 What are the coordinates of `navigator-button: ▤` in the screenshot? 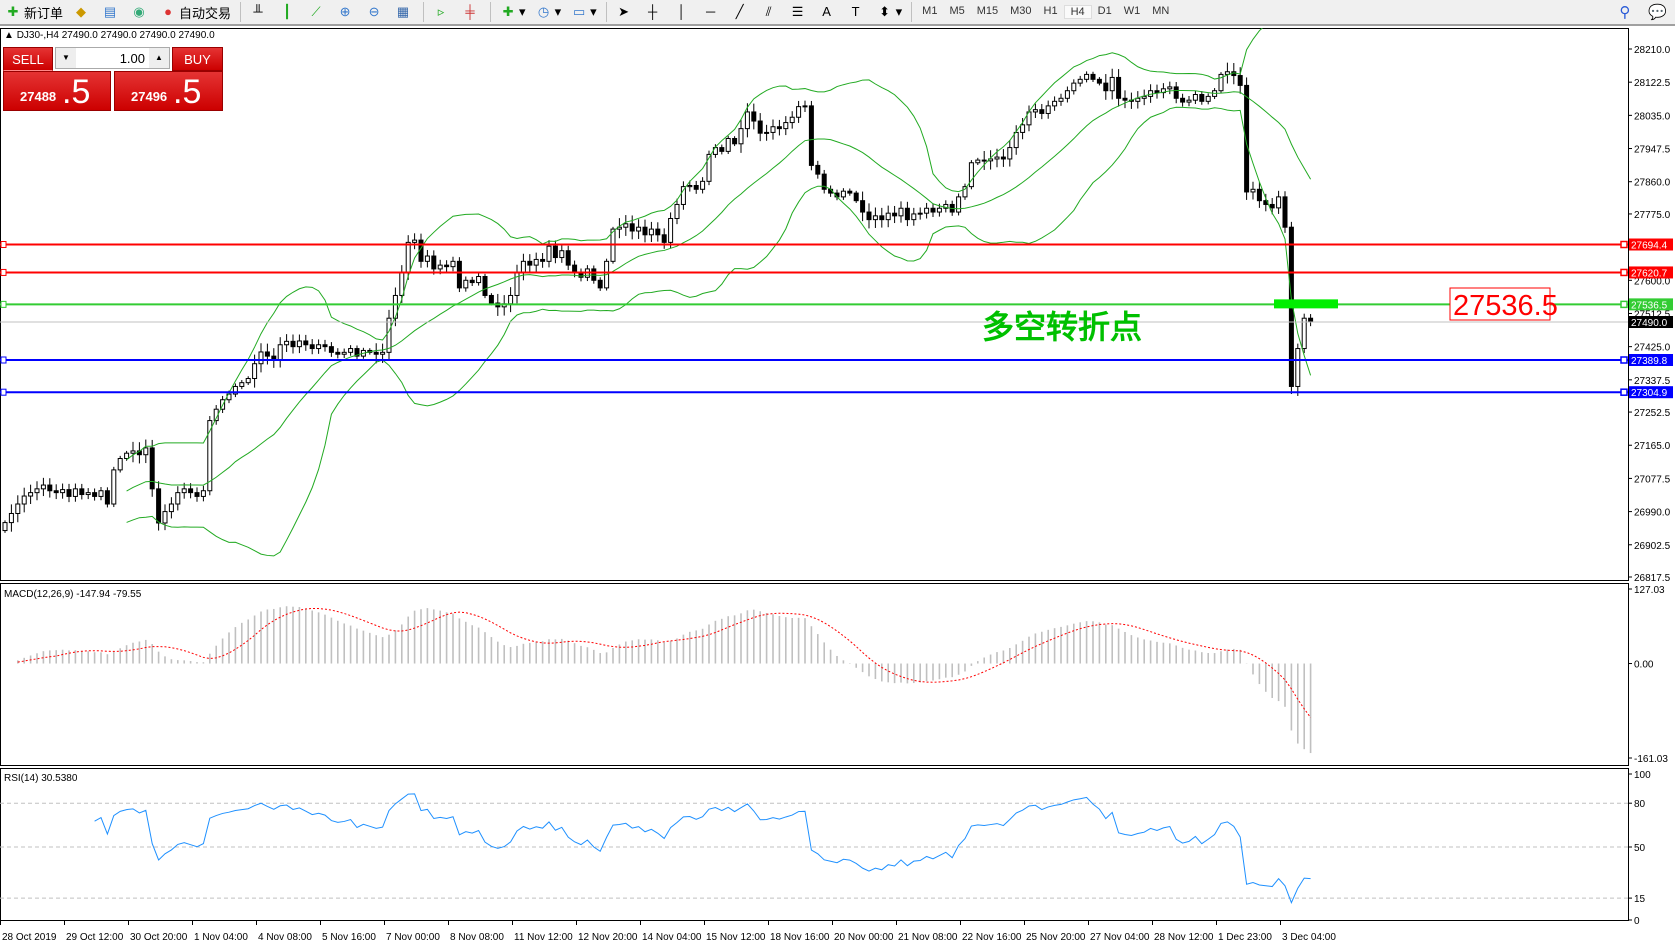 It's located at (111, 12).